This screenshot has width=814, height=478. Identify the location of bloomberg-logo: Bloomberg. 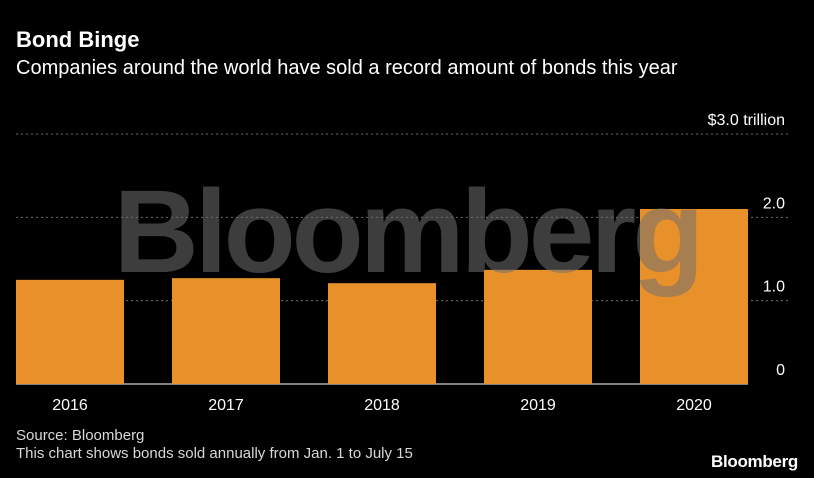
(754, 461).